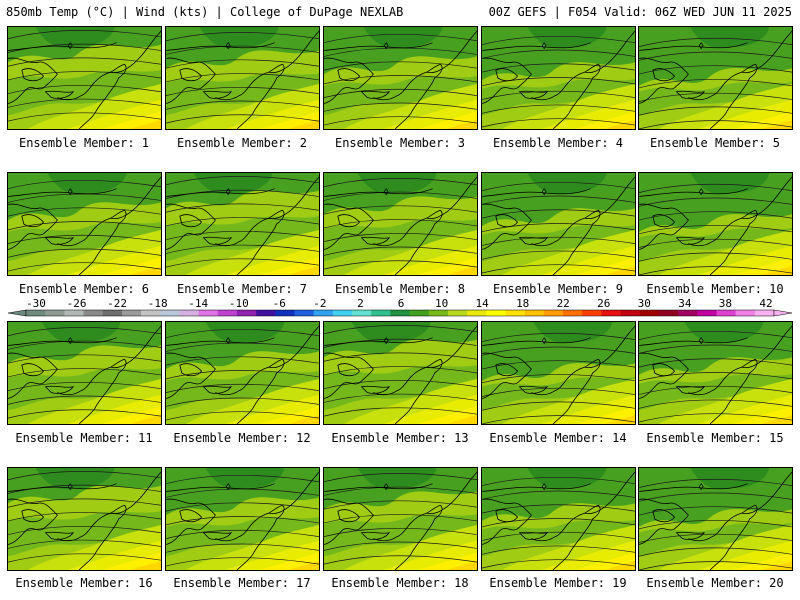  What do you see at coordinates (715, 143) in the screenshot?
I see `ensemble-member-label: Ensemble Member: 5` at bounding box center [715, 143].